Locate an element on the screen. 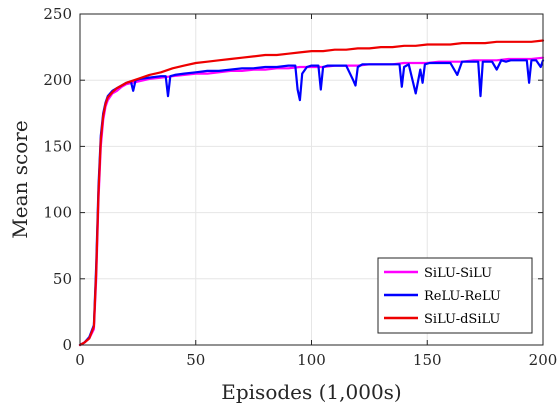  x-tick-label: 200 is located at coordinates (543, 360).